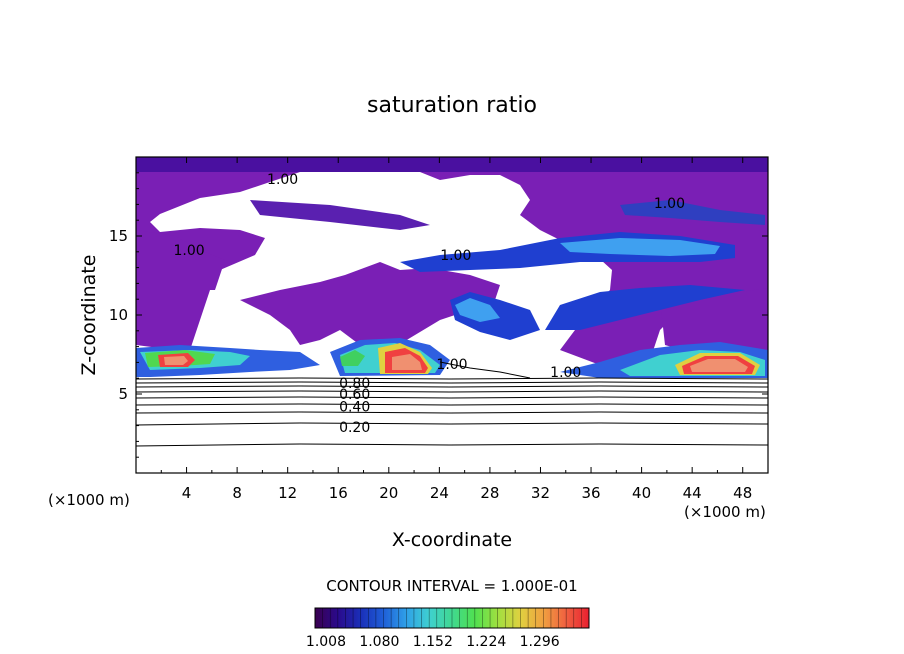 The width and height of the screenshot is (904, 654). I want to click on contour-0.60, so click(452, 391).